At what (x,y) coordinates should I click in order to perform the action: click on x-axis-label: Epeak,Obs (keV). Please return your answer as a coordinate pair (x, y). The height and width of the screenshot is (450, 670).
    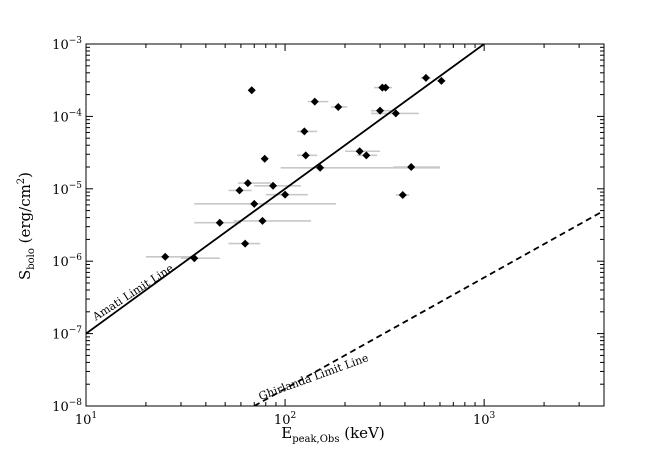
    Looking at the image, I should click on (333, 434).